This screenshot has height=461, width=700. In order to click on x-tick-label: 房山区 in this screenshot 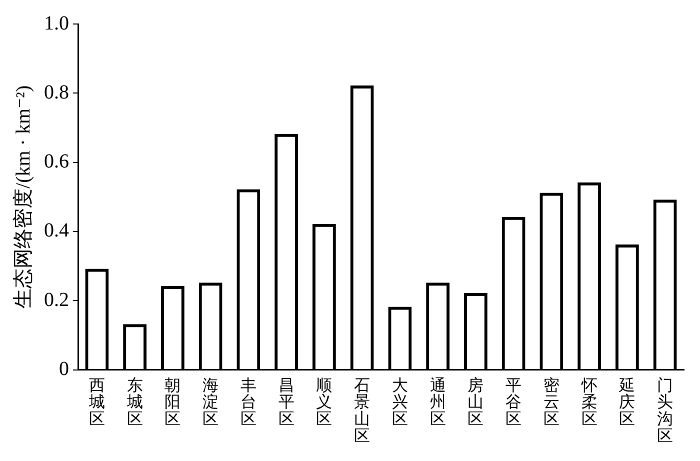, I will do `click(476, 402)`.